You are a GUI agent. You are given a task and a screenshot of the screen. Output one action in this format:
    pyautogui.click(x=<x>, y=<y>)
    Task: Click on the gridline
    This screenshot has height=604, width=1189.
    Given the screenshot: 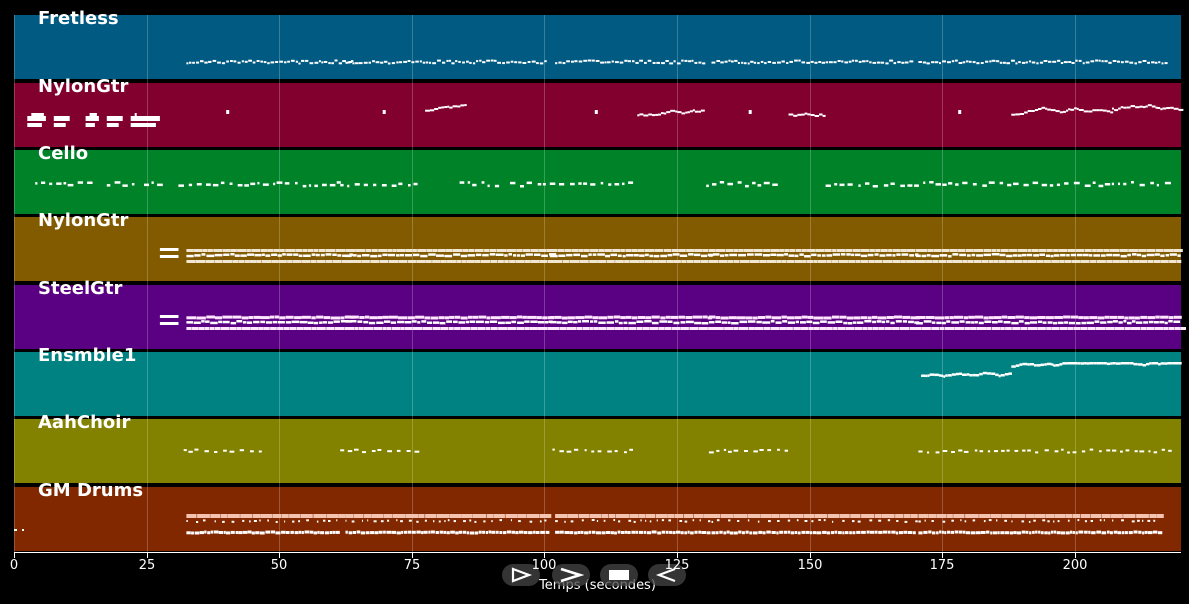 What is the action you would take?
    pyautogui.click(x=942, y=283)
    